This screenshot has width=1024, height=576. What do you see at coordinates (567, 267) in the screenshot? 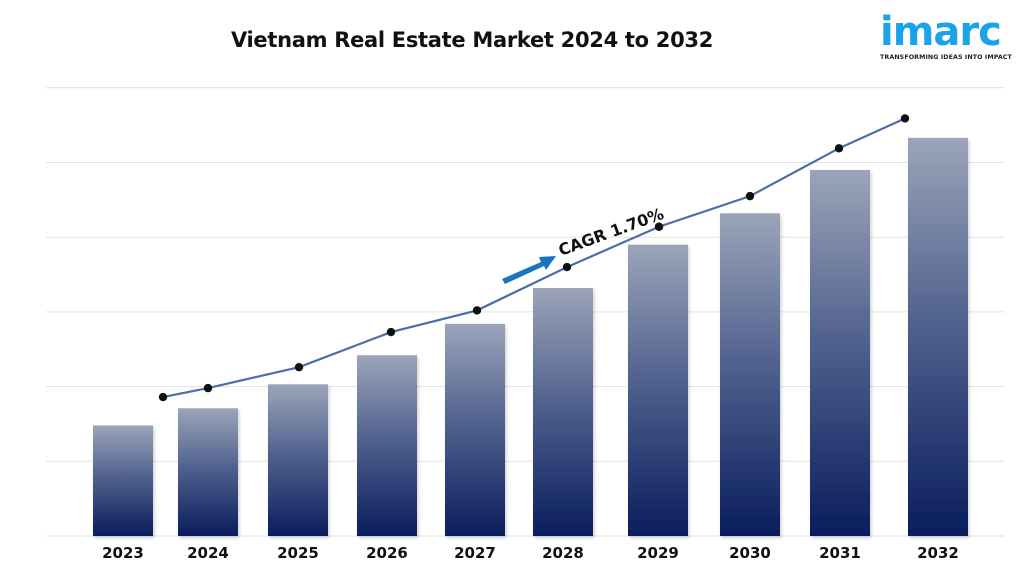
I see `trend-marker-2028` at bounding box center [567, 267].